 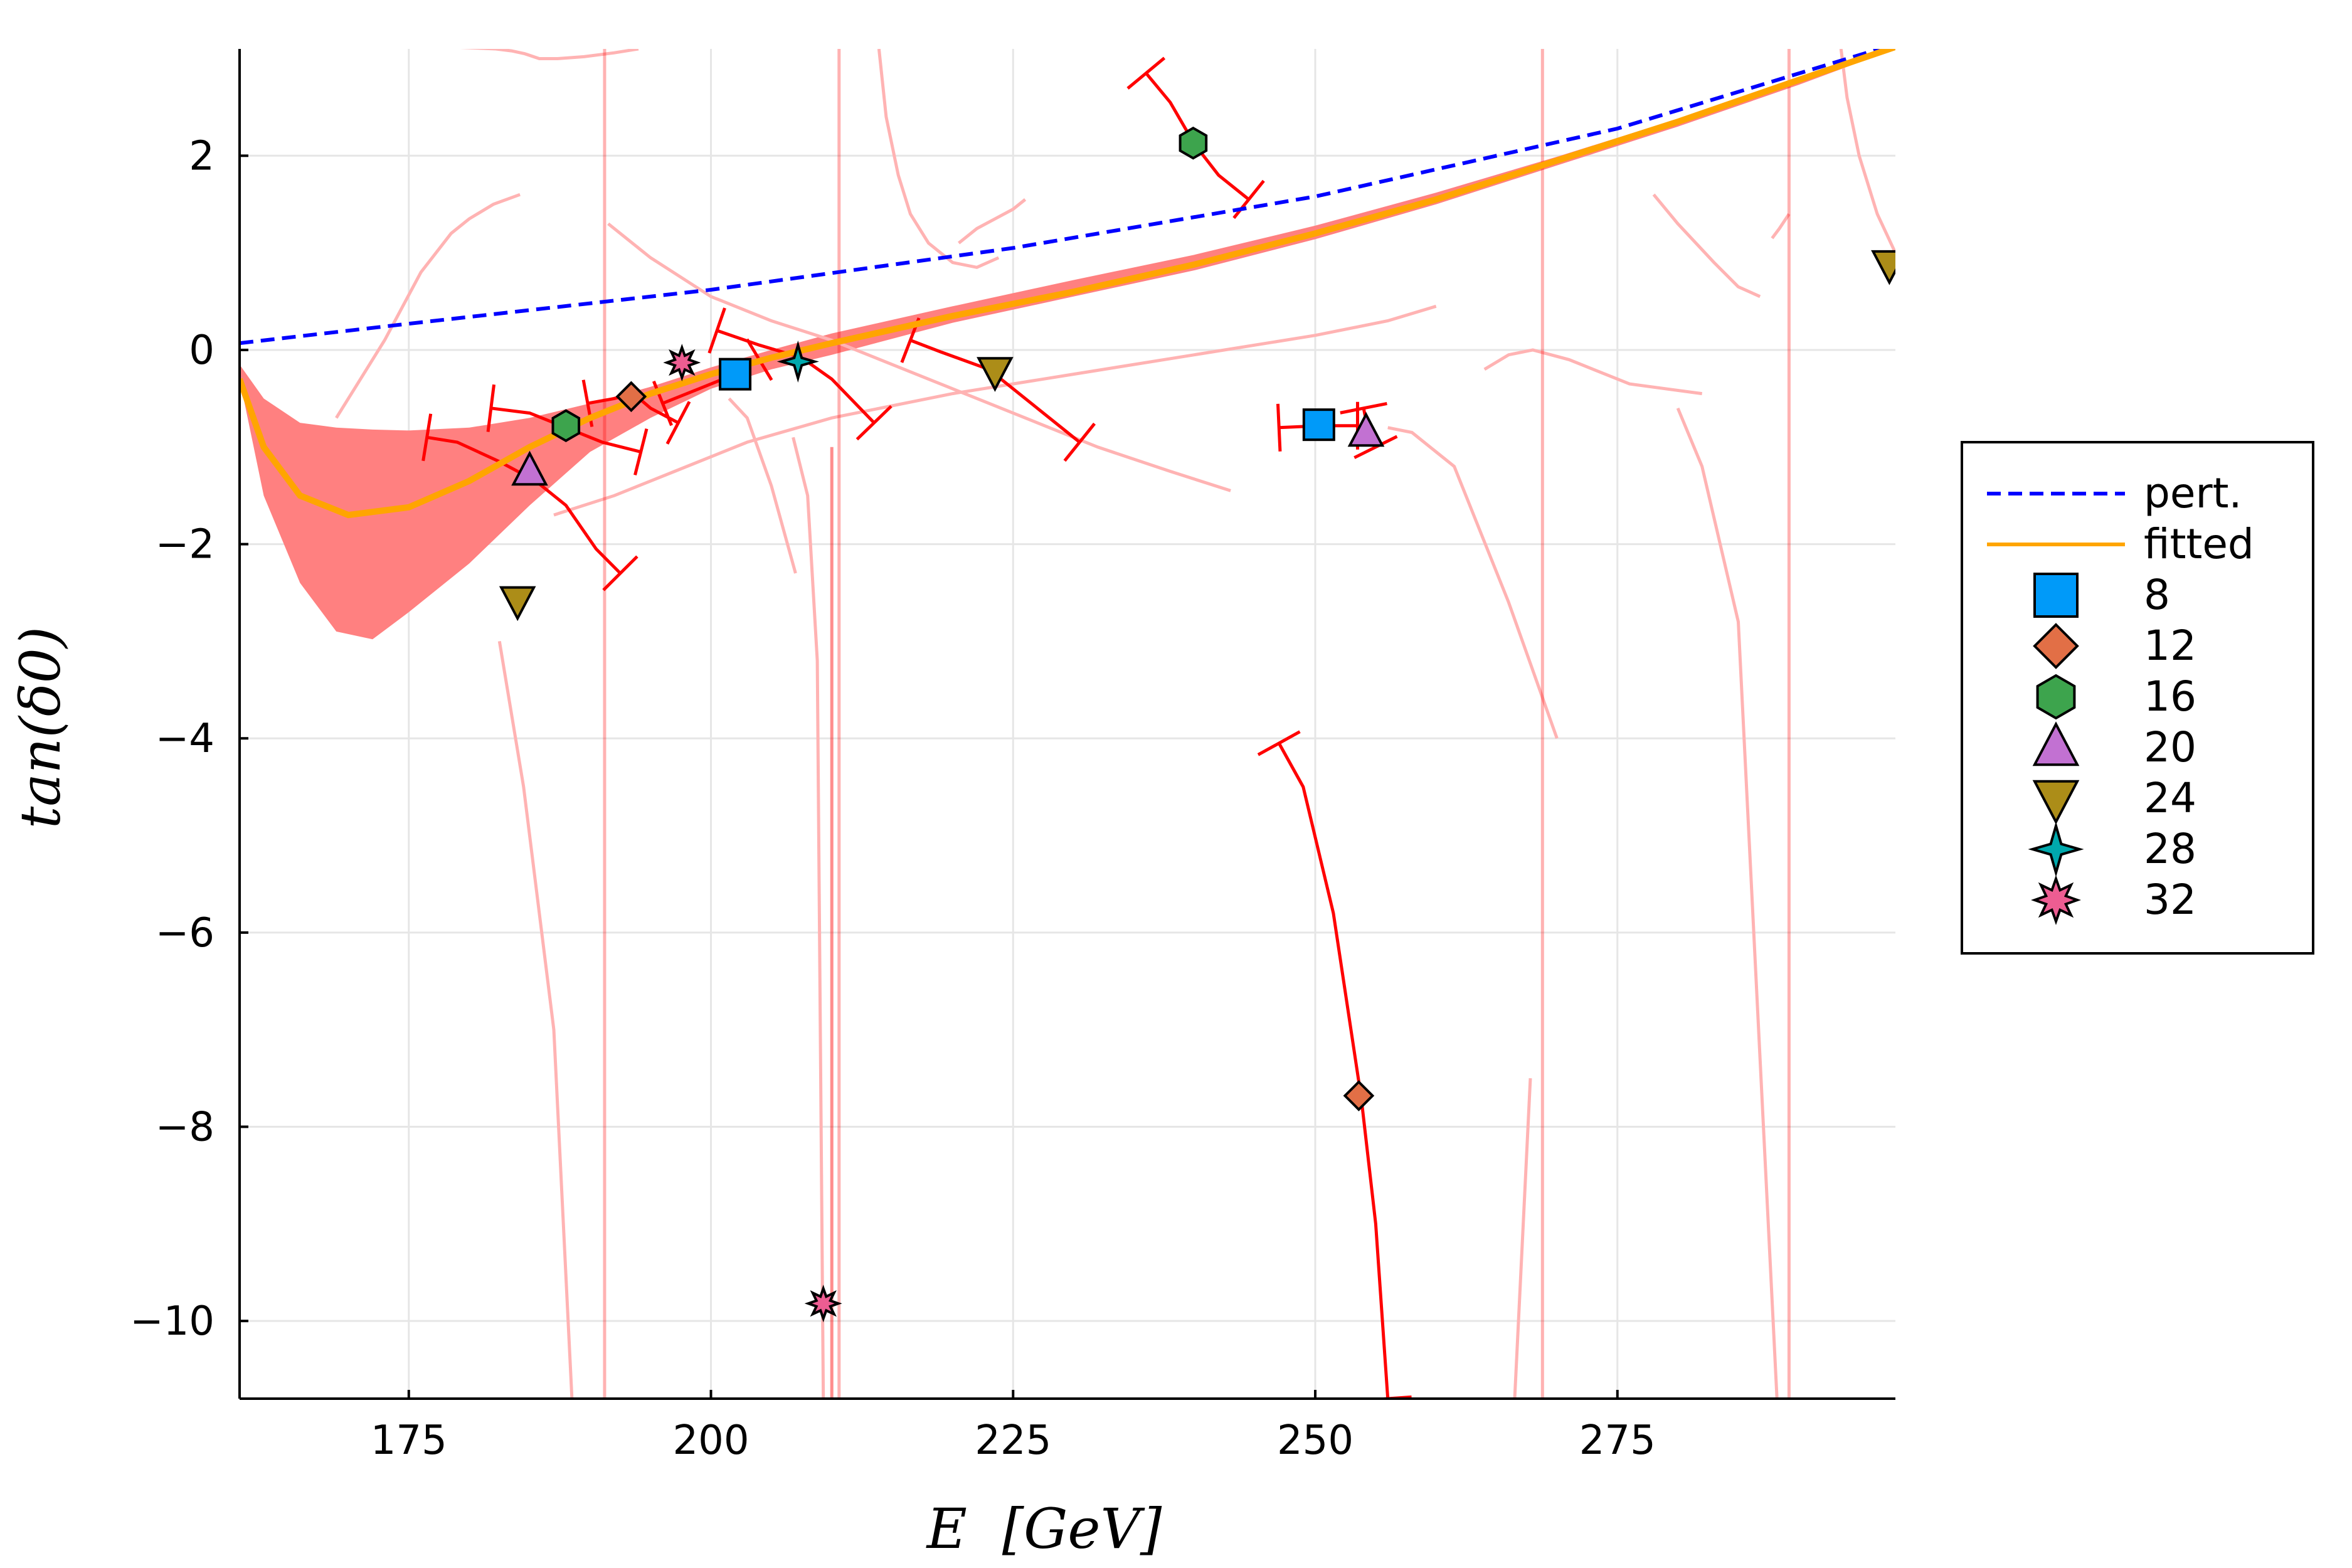 I want to click on y-tick-label: −2, so click(x=186, y=545).